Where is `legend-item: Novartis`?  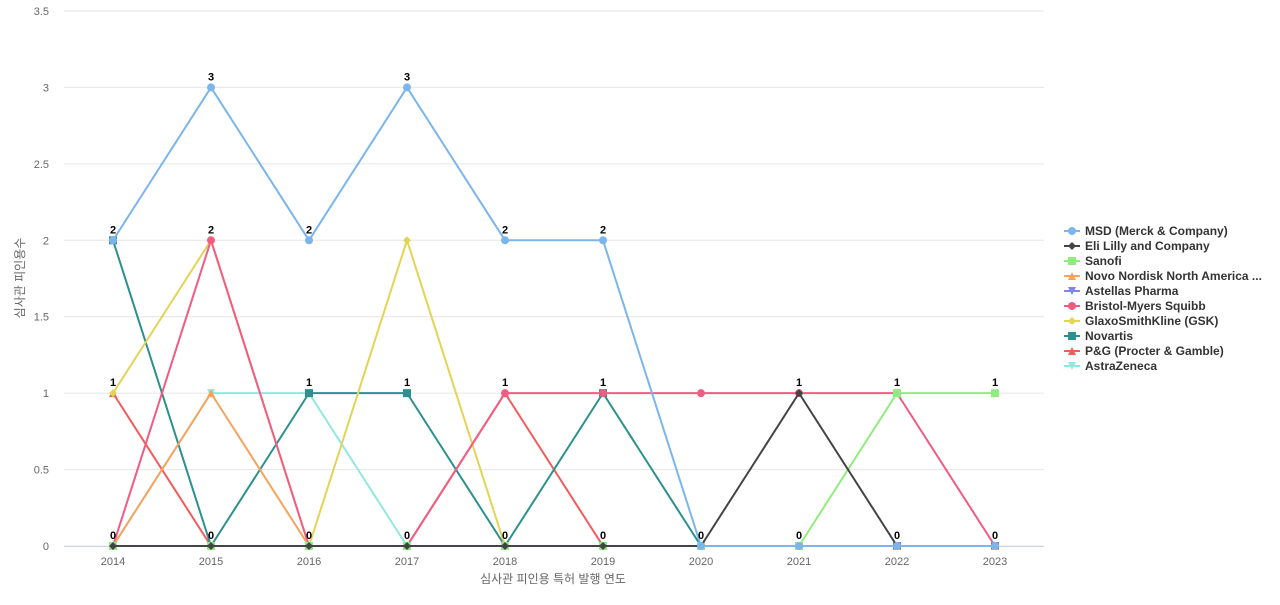 legend-item: Novartis is located at coordinates (1098, 336).